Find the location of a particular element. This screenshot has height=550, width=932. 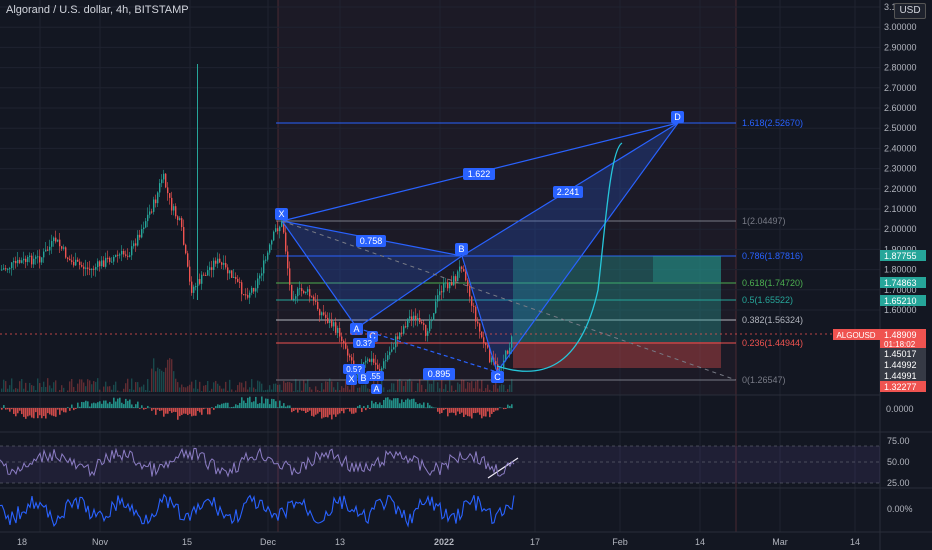

projection-curve is located at coordinates (559, 257).